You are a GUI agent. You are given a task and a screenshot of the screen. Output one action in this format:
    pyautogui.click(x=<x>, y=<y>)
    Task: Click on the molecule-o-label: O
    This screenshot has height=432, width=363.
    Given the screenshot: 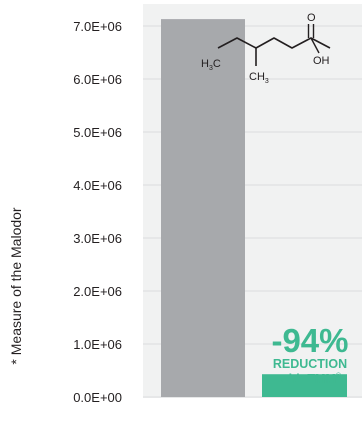 What is the action you would take?
    pyautogui.click(x=311, y=18)
    